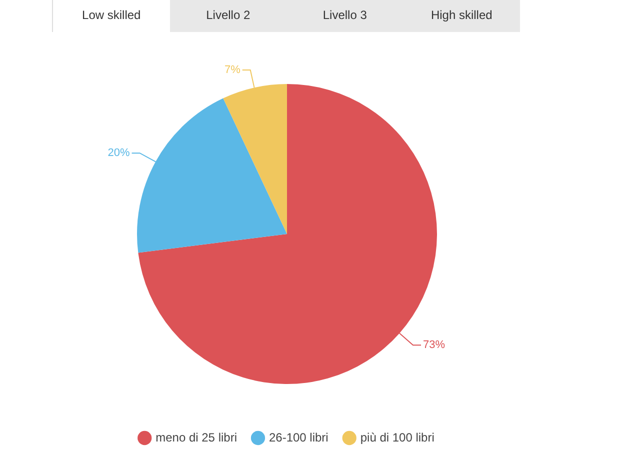 The width and height of the screenshot is (640, 469). Describe the element at coordinates (111, 16) in the screenshot. I see `text: Low skilled` at that location.